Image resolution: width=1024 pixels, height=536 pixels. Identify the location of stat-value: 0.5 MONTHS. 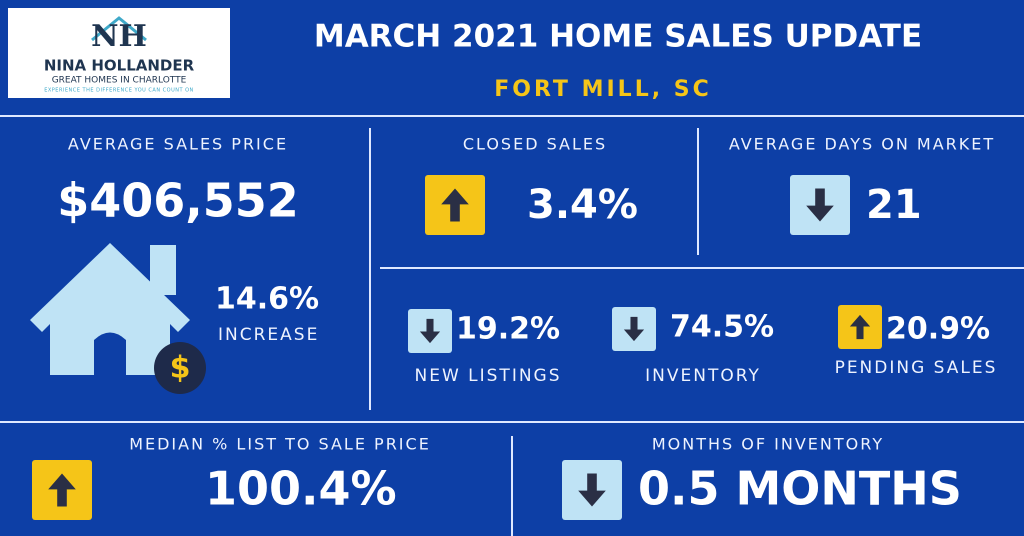
(800, 489).